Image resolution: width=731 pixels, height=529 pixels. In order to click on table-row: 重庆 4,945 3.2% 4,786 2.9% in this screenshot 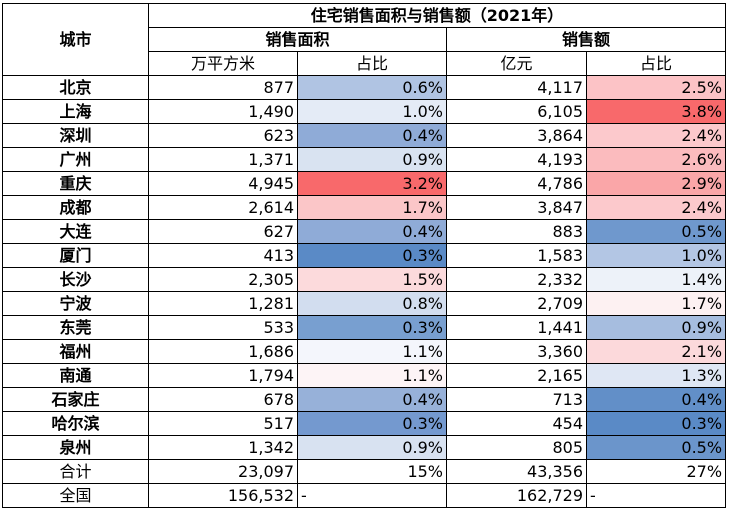, I will do `click(364, 183)`.